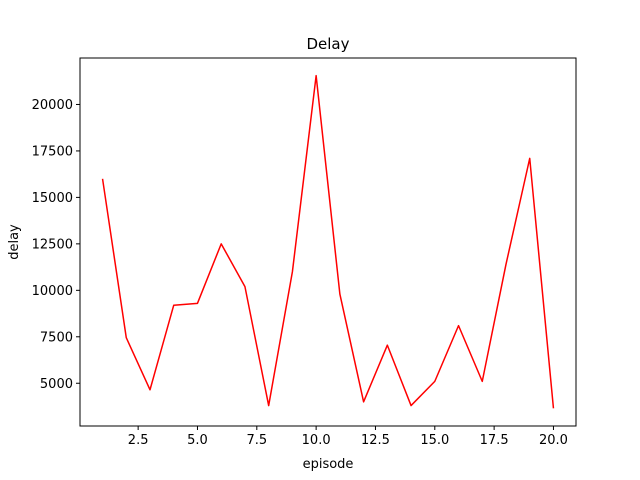 This screenshot has width=640, height=480. What do you see at coordinates (52, 291) in the screenshot?
I see `y-tick-label: 10000` at bounding box center [52, 291].